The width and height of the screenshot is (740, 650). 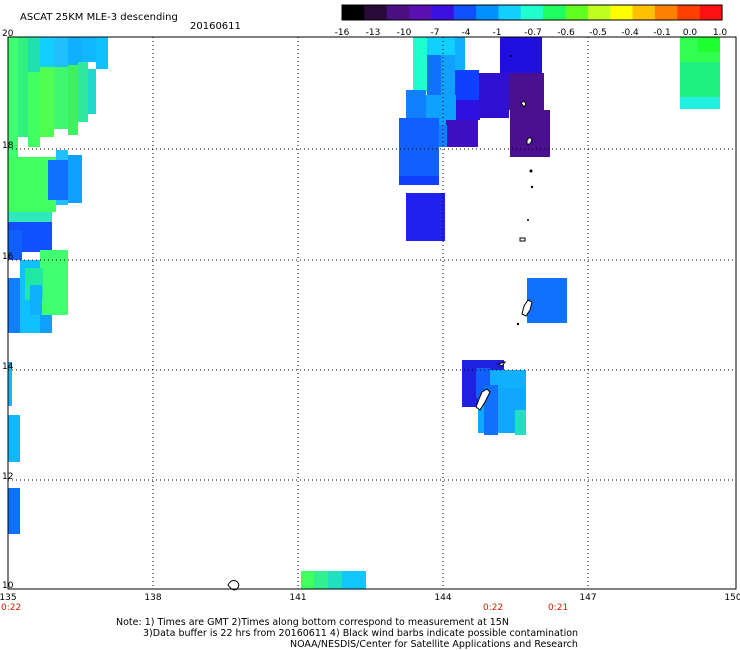 I want to click on colorbar-frame, so click(x=532, y=12).